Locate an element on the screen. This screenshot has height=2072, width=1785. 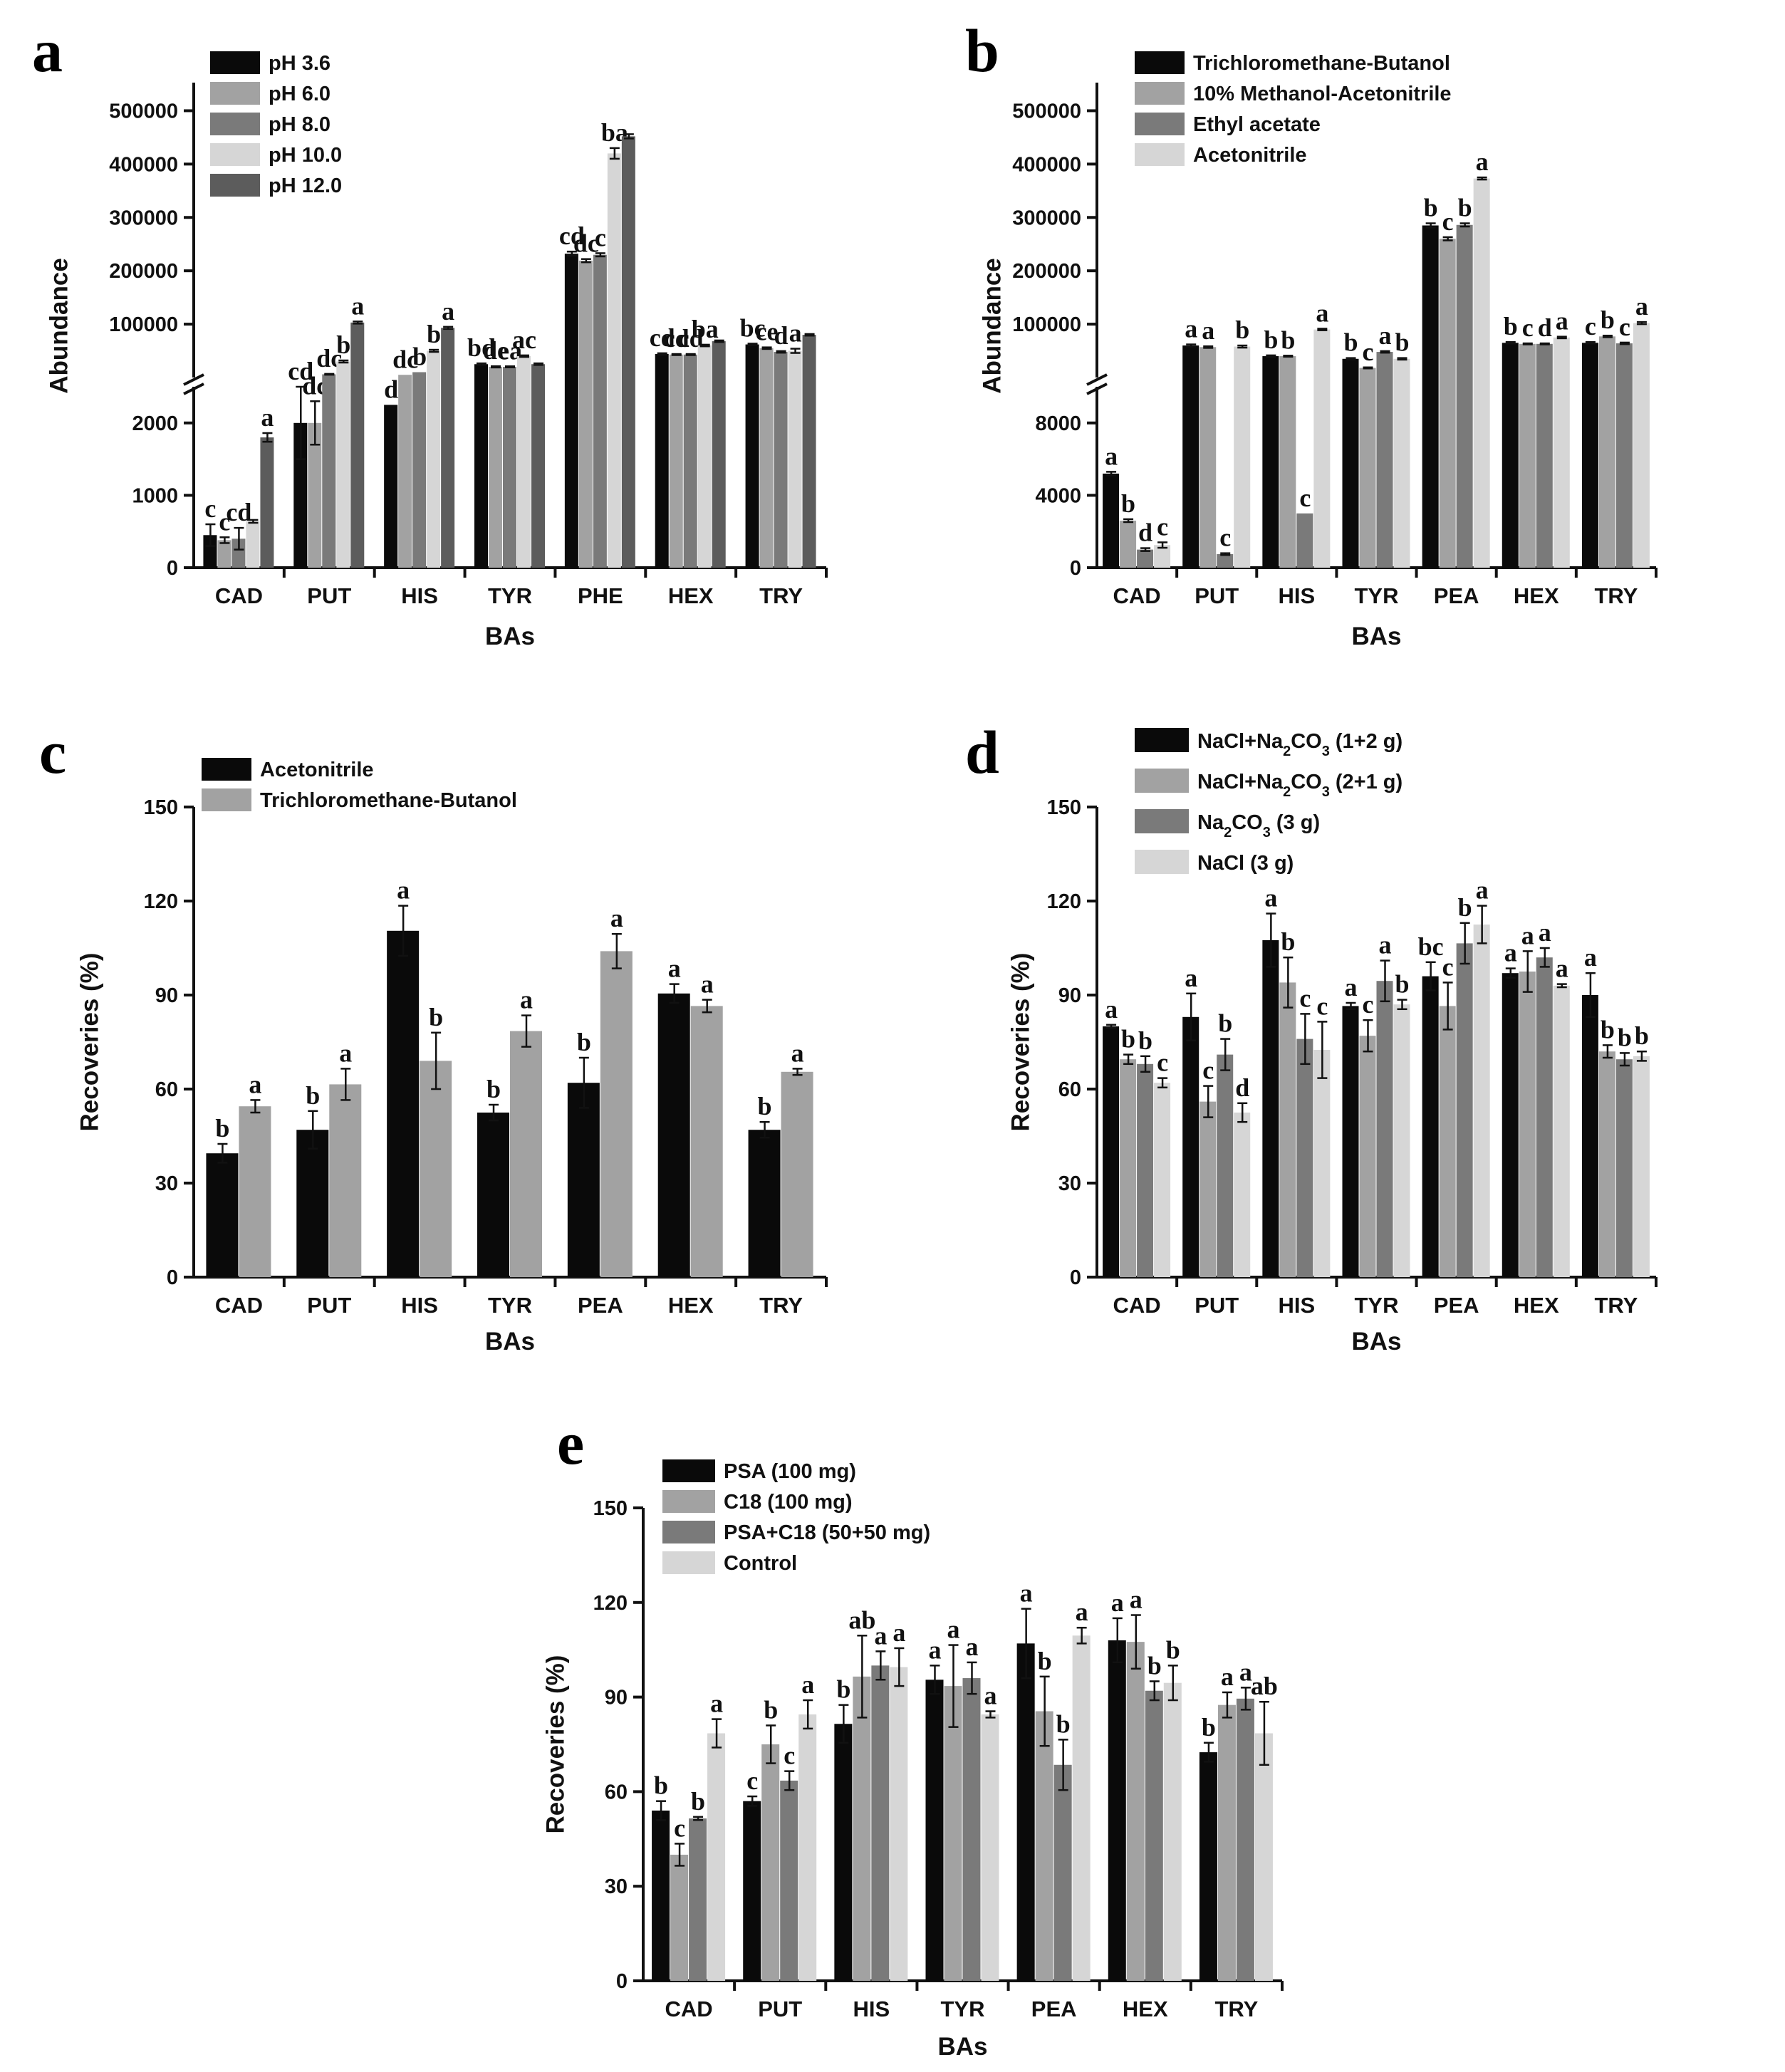
legend-text: Acetonitrile is located at coordinates (1250, 156).